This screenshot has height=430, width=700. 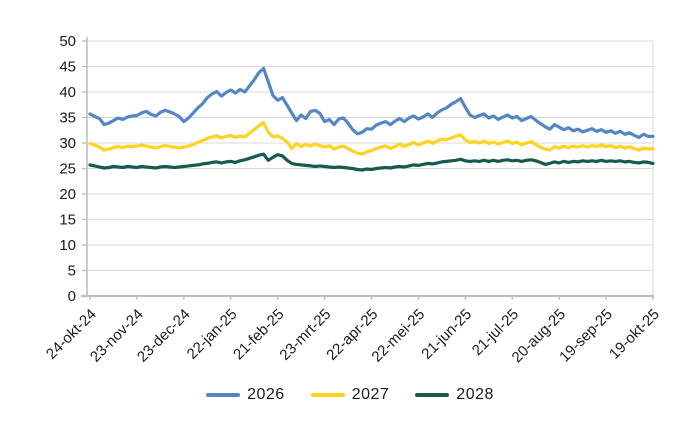 What do you see at coordinates (370, 394) in the screenshot?
I see `legend-label-2027: 2027` at bounding box center [370, 394].